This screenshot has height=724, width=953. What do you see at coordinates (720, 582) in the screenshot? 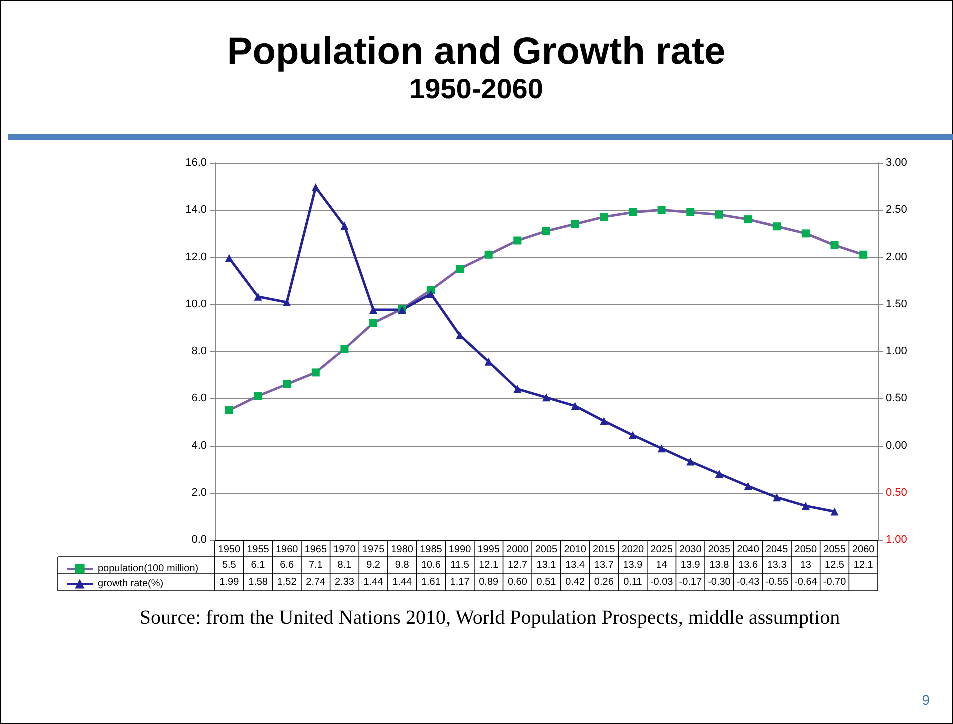
I see `data-label: -0.30` at bounding box center [720, 582].